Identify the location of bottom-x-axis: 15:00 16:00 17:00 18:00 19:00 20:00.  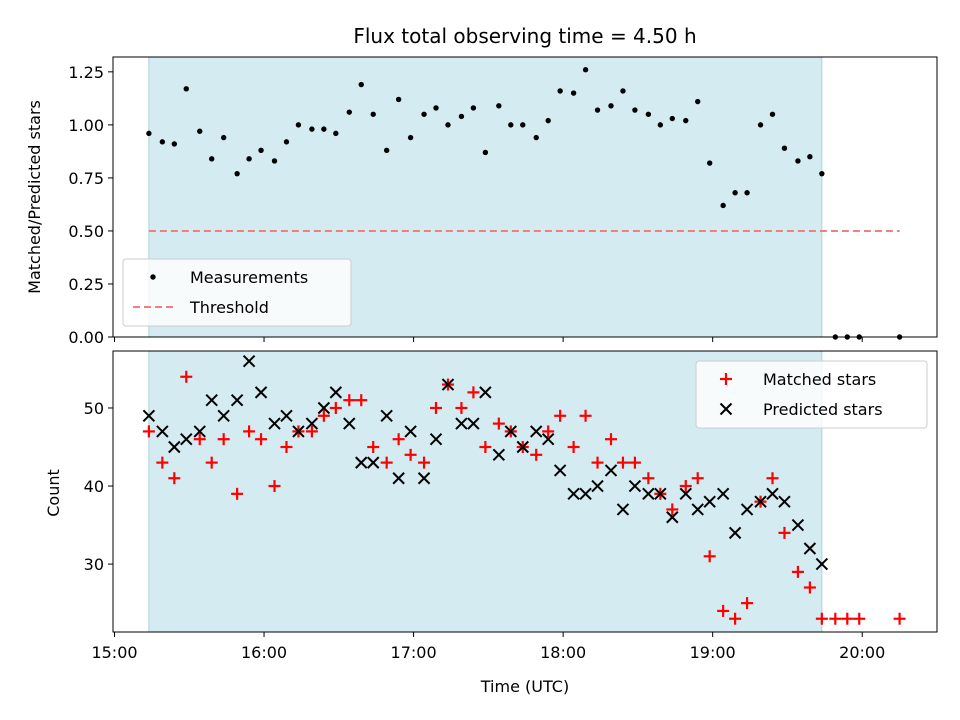
(488, 647).